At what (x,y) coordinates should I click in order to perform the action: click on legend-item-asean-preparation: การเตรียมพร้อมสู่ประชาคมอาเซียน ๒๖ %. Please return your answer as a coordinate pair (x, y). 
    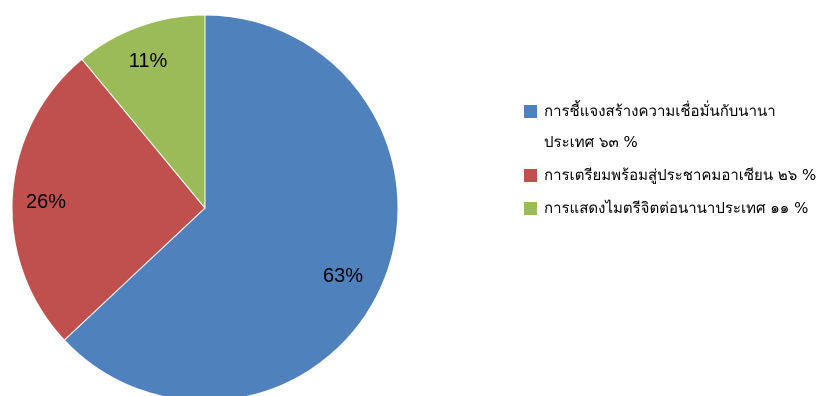
    Looking at the image, I should click on (672, 175).